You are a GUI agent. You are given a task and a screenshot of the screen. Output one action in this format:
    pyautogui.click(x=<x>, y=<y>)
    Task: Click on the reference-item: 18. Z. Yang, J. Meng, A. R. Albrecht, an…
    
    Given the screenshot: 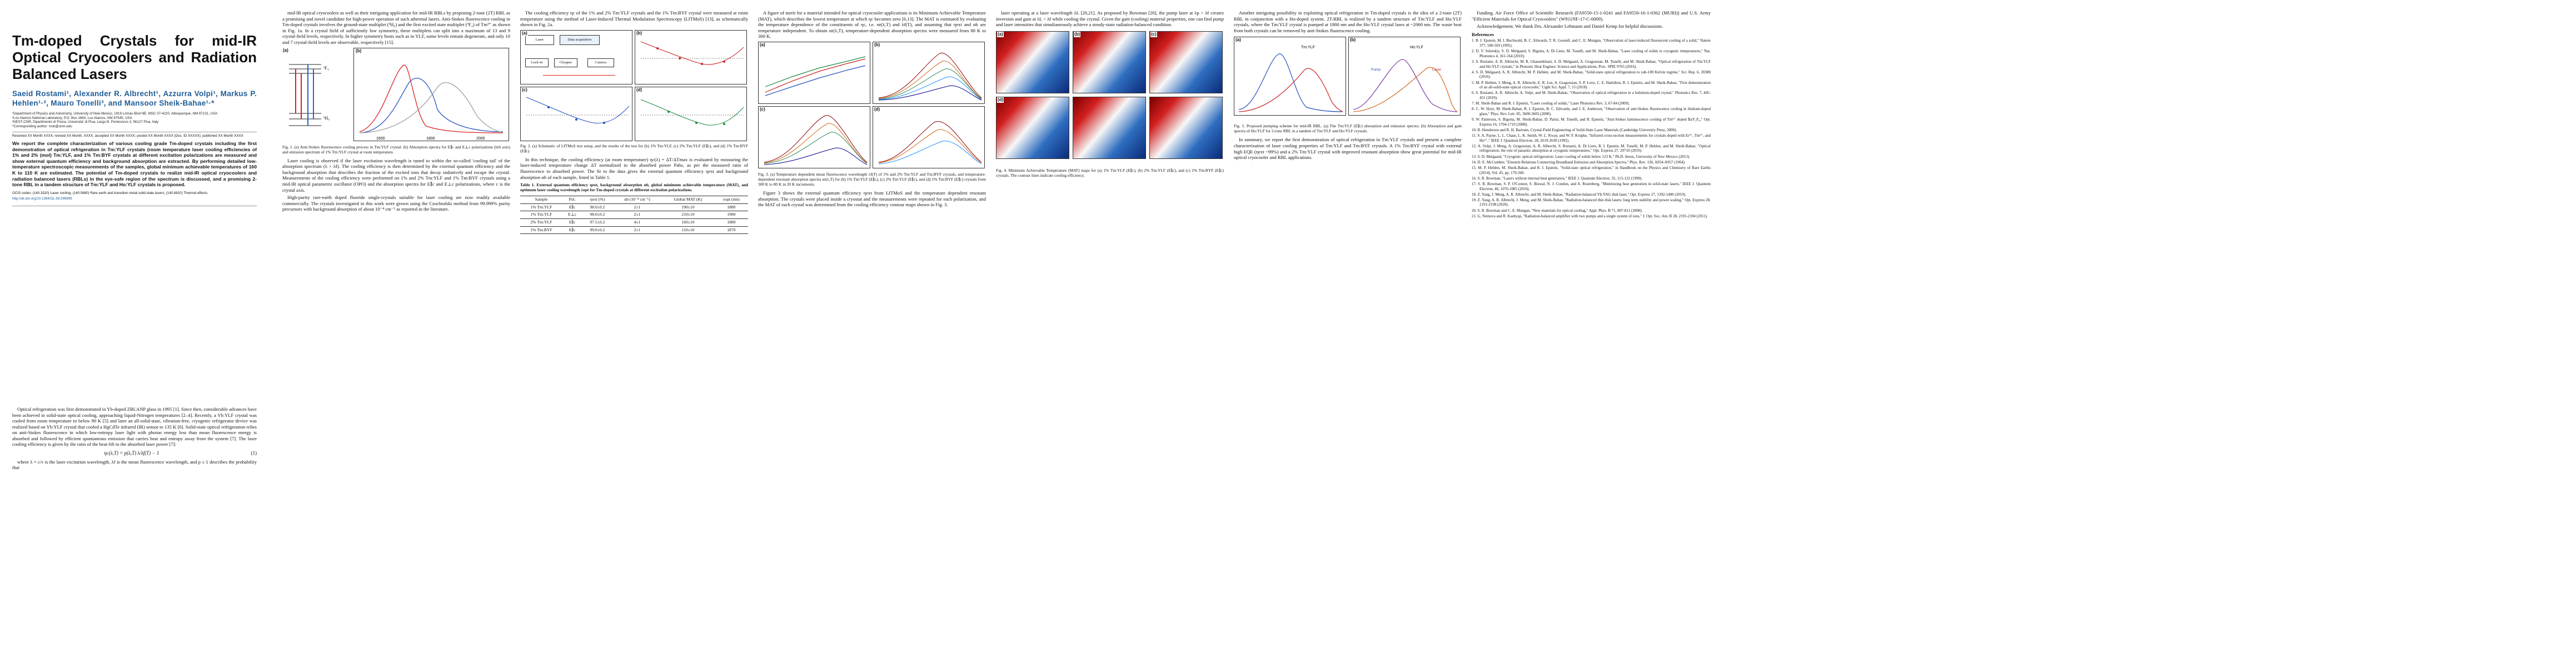 What is the action you would take?
    pyautogui.click(x=1579, y=194)
    